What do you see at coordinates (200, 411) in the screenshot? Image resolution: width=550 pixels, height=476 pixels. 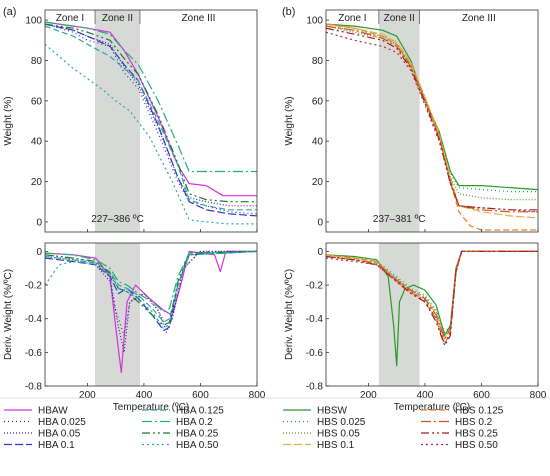 I see `legend-label: HBA 0.125` at bounding box center [200, 411].